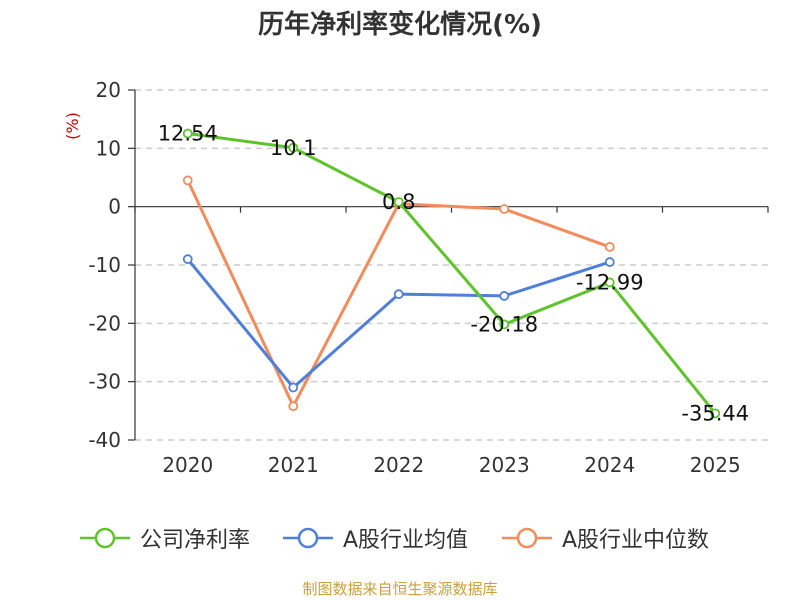  What do you see at coordinates (715, 465) in the screenshot?
I see `x-tick-label: 2025` at bounding box center [715, 465].